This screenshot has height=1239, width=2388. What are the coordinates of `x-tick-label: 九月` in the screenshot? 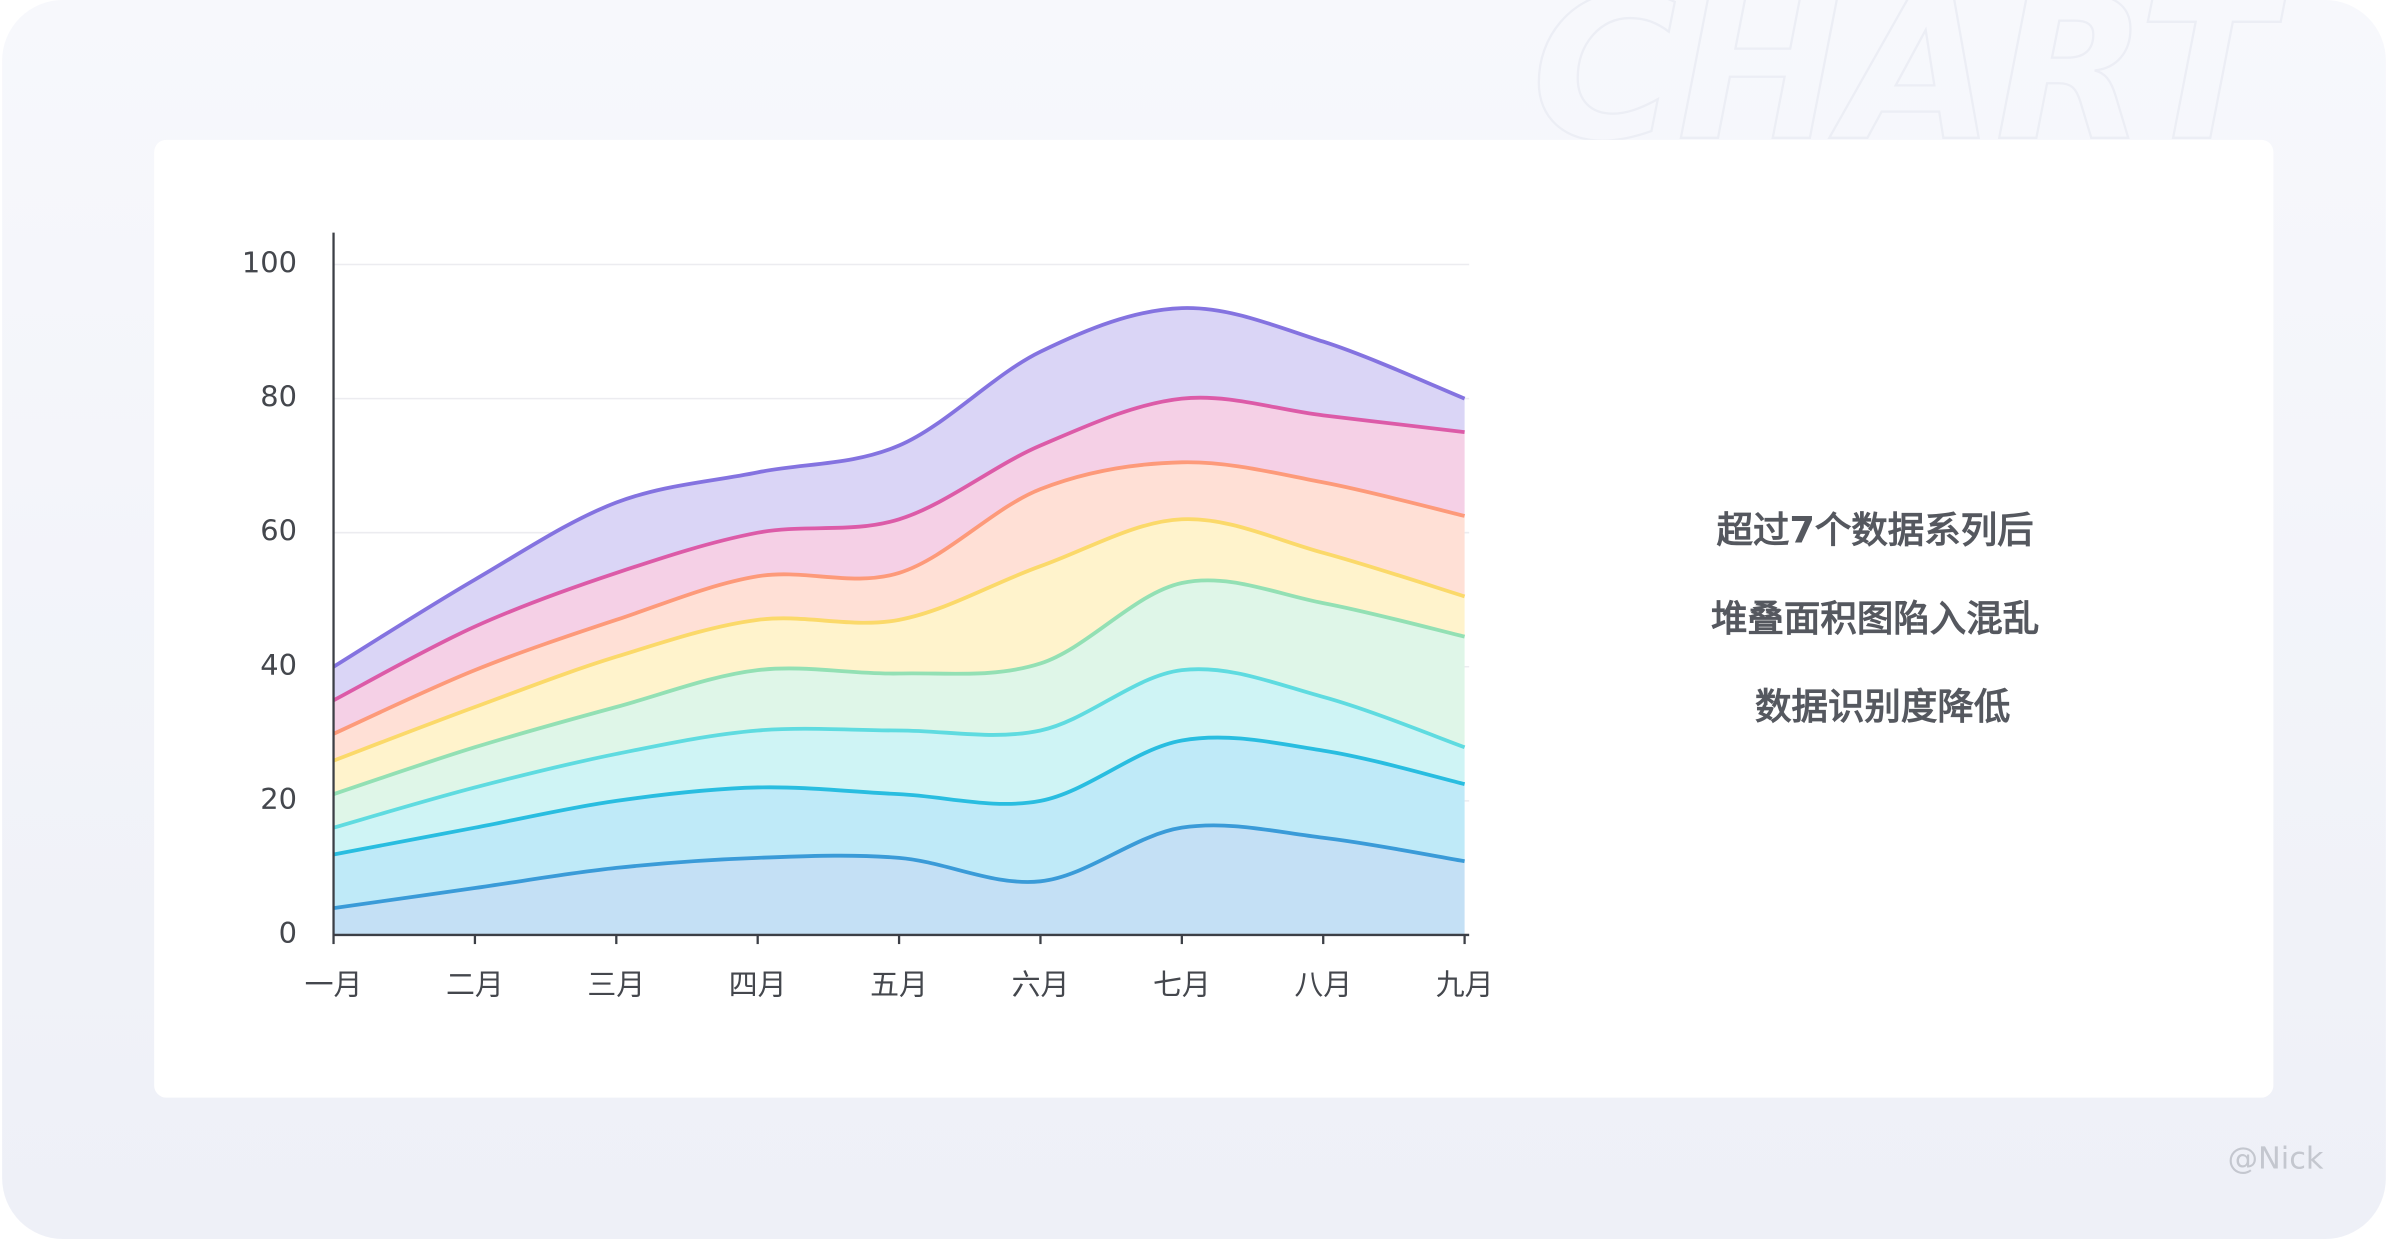 It's located at (1465, 985).